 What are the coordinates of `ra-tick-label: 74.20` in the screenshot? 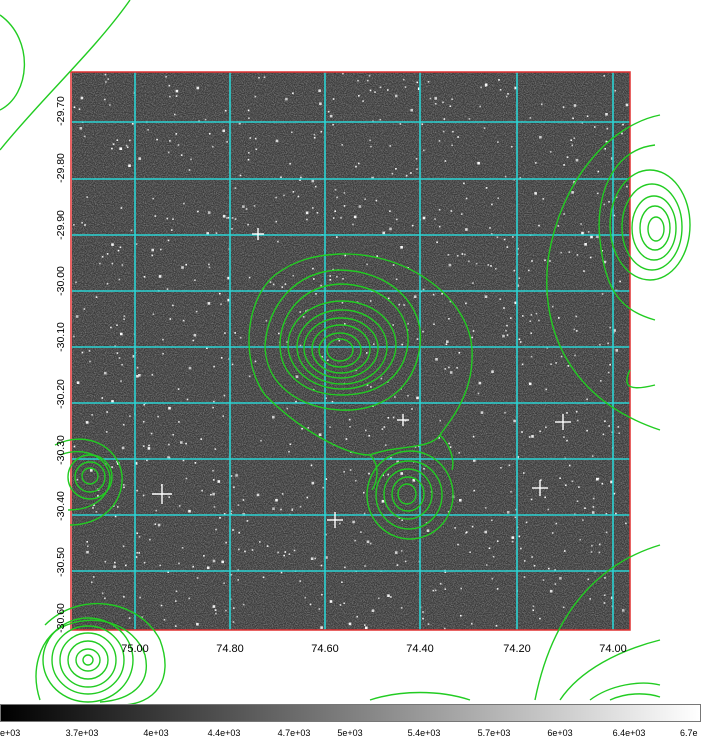 It's located at (517, 649).